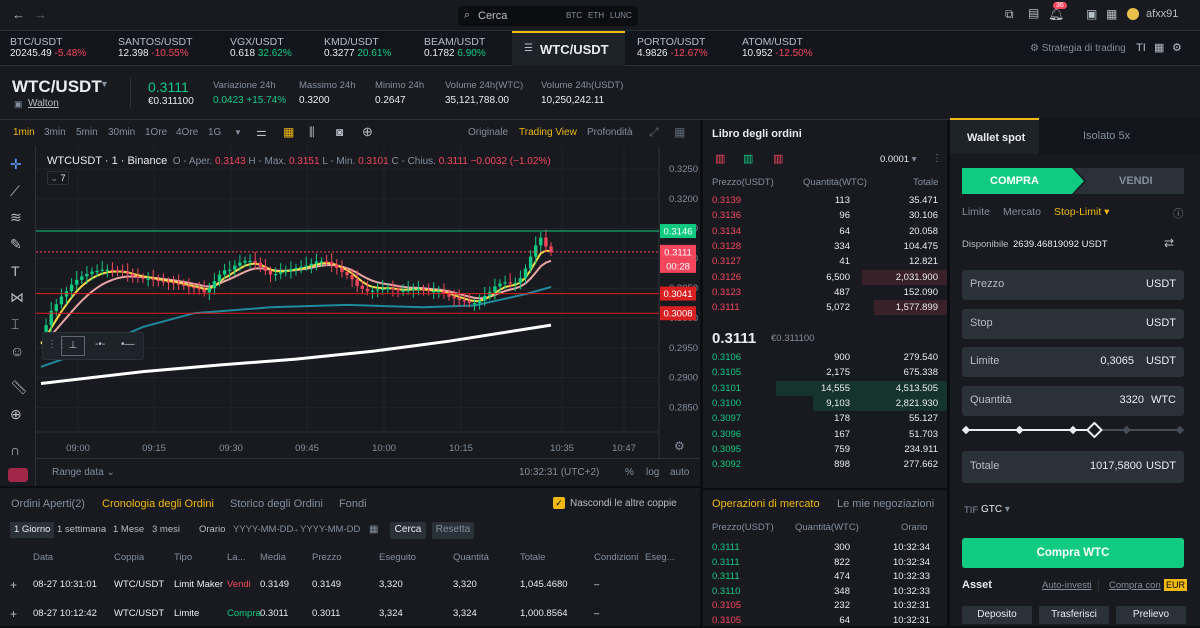 This screenshot has width=1200, height=628. Describe the element at coordinates (654, 132) in the screenshot. I see `fullscreen-icon: ⤢` at that location.